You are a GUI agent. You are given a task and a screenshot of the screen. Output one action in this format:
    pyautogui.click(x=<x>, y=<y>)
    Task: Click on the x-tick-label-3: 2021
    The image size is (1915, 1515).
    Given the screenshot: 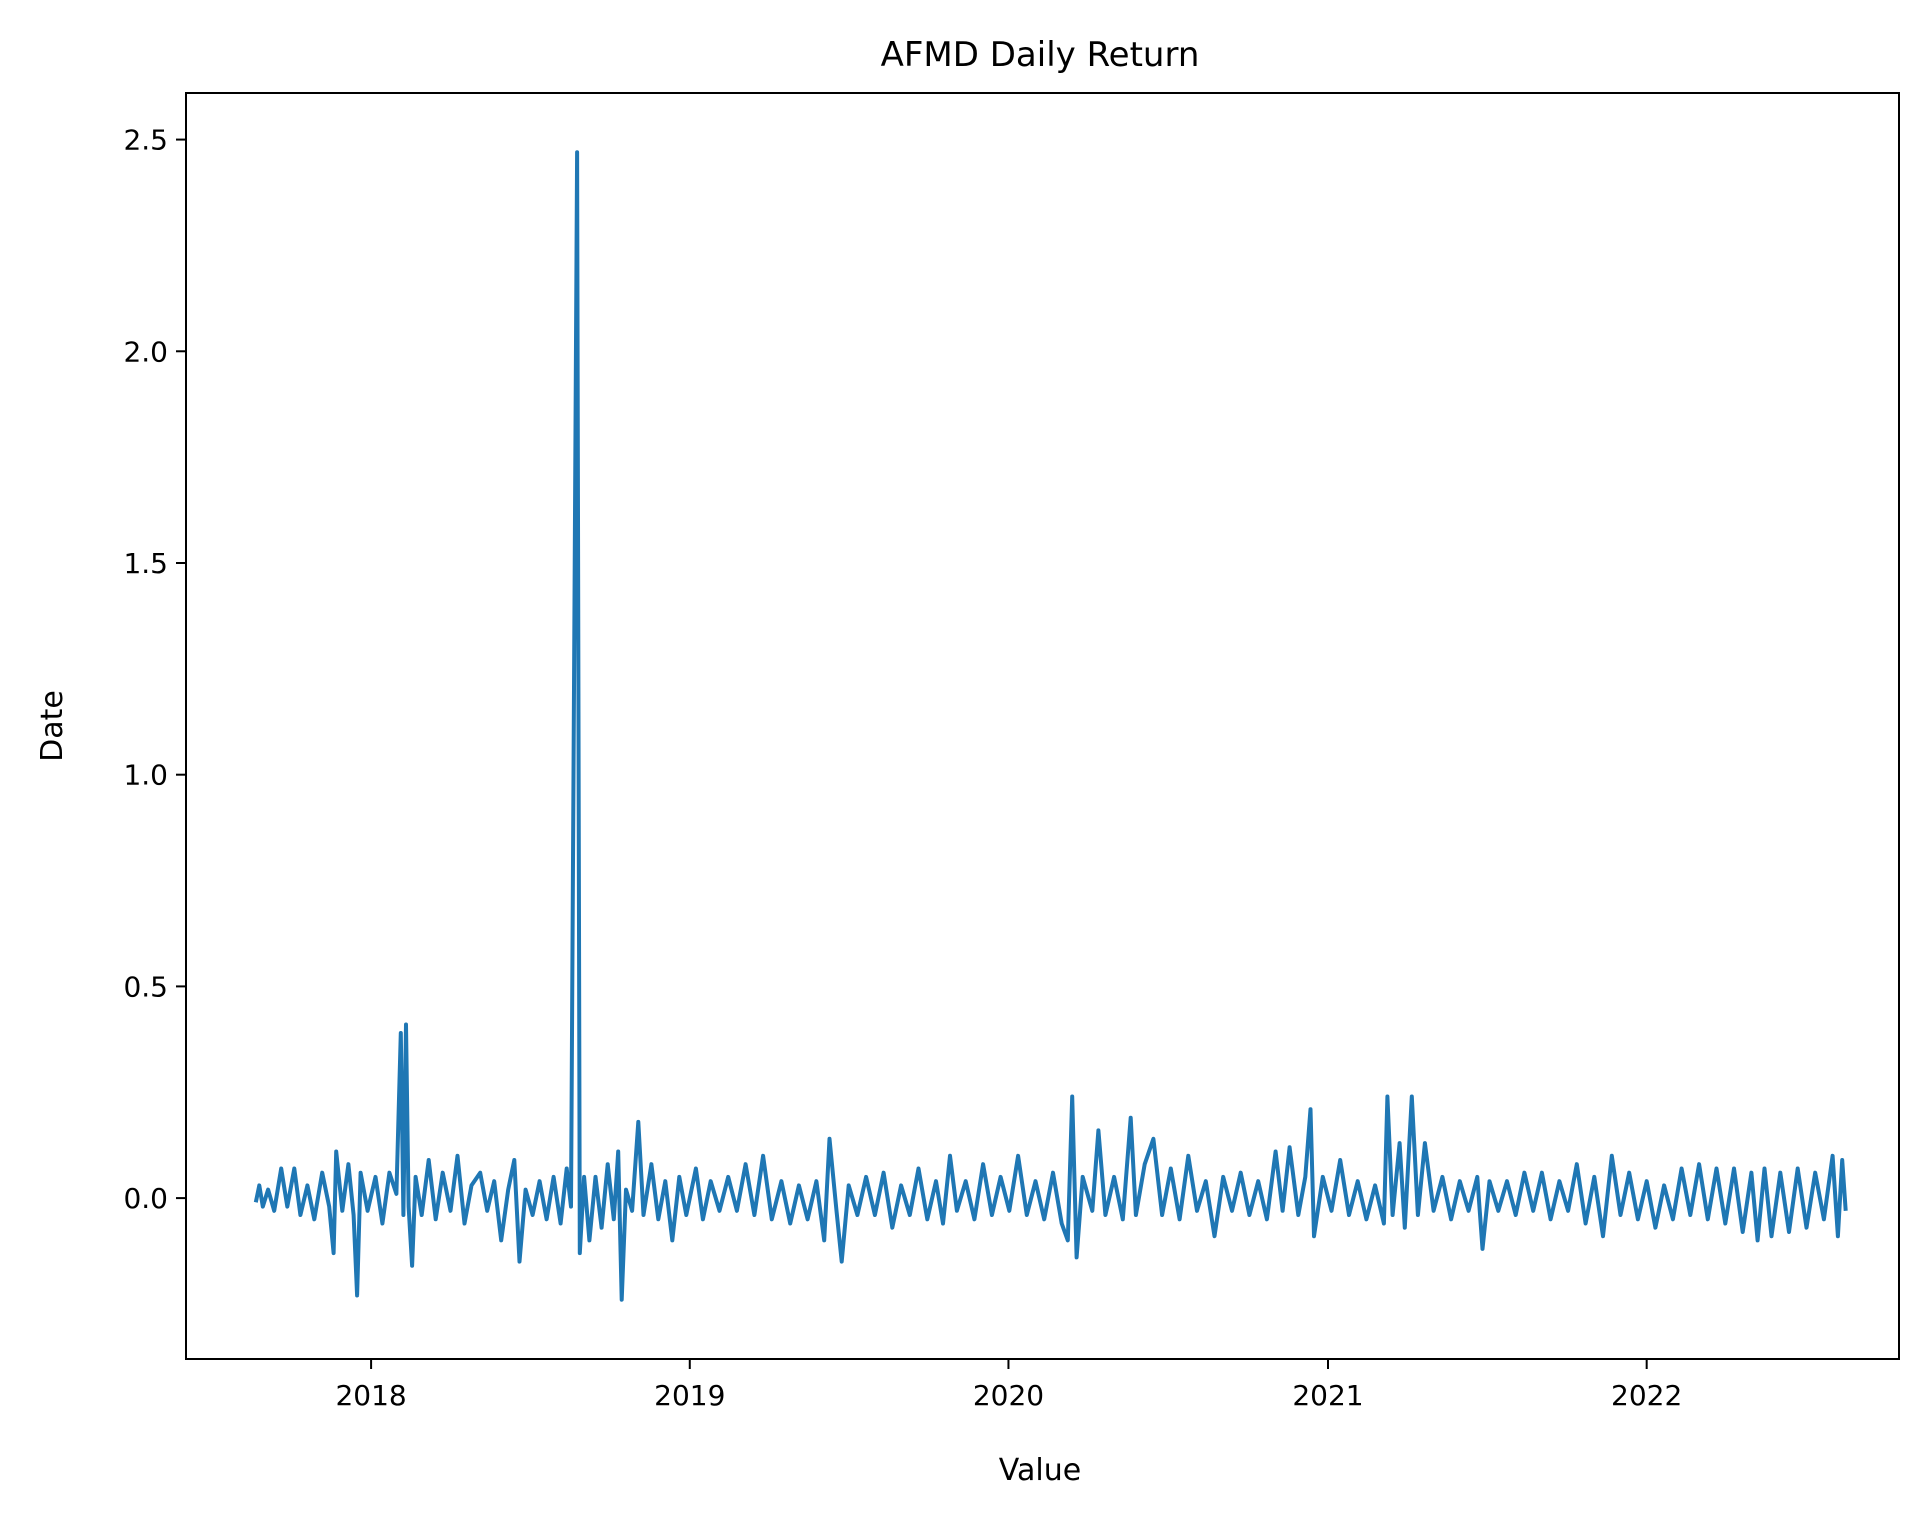 What is the action you would take?
    pyautogui.click(x=1327, y=1395)
    